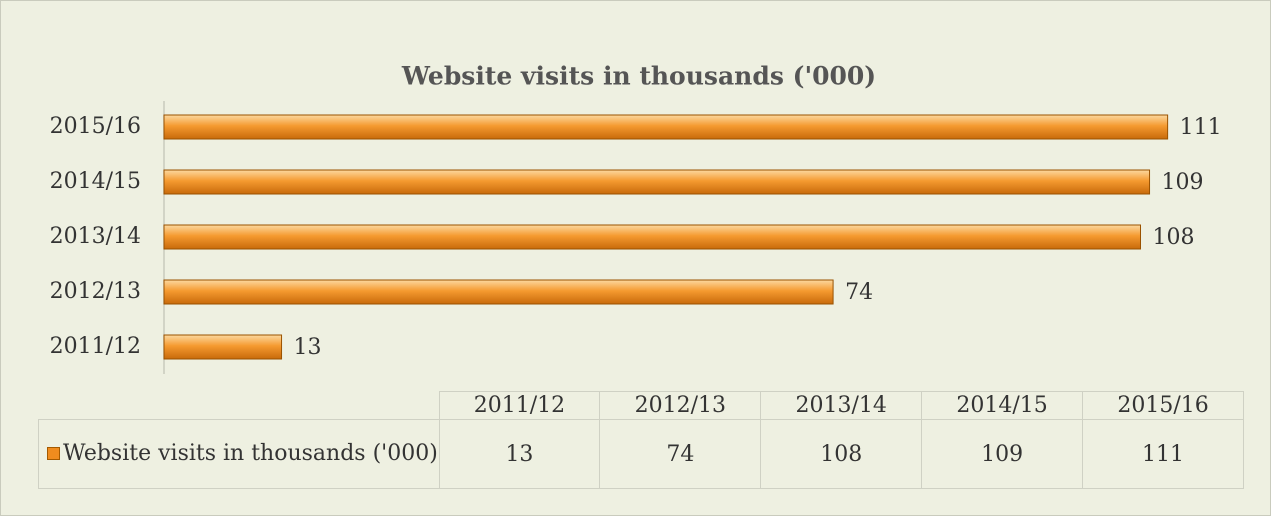 This screenshot has width=1271, height=516. I want to click on table-header-cell: 2014/15, so click(1002, 405).